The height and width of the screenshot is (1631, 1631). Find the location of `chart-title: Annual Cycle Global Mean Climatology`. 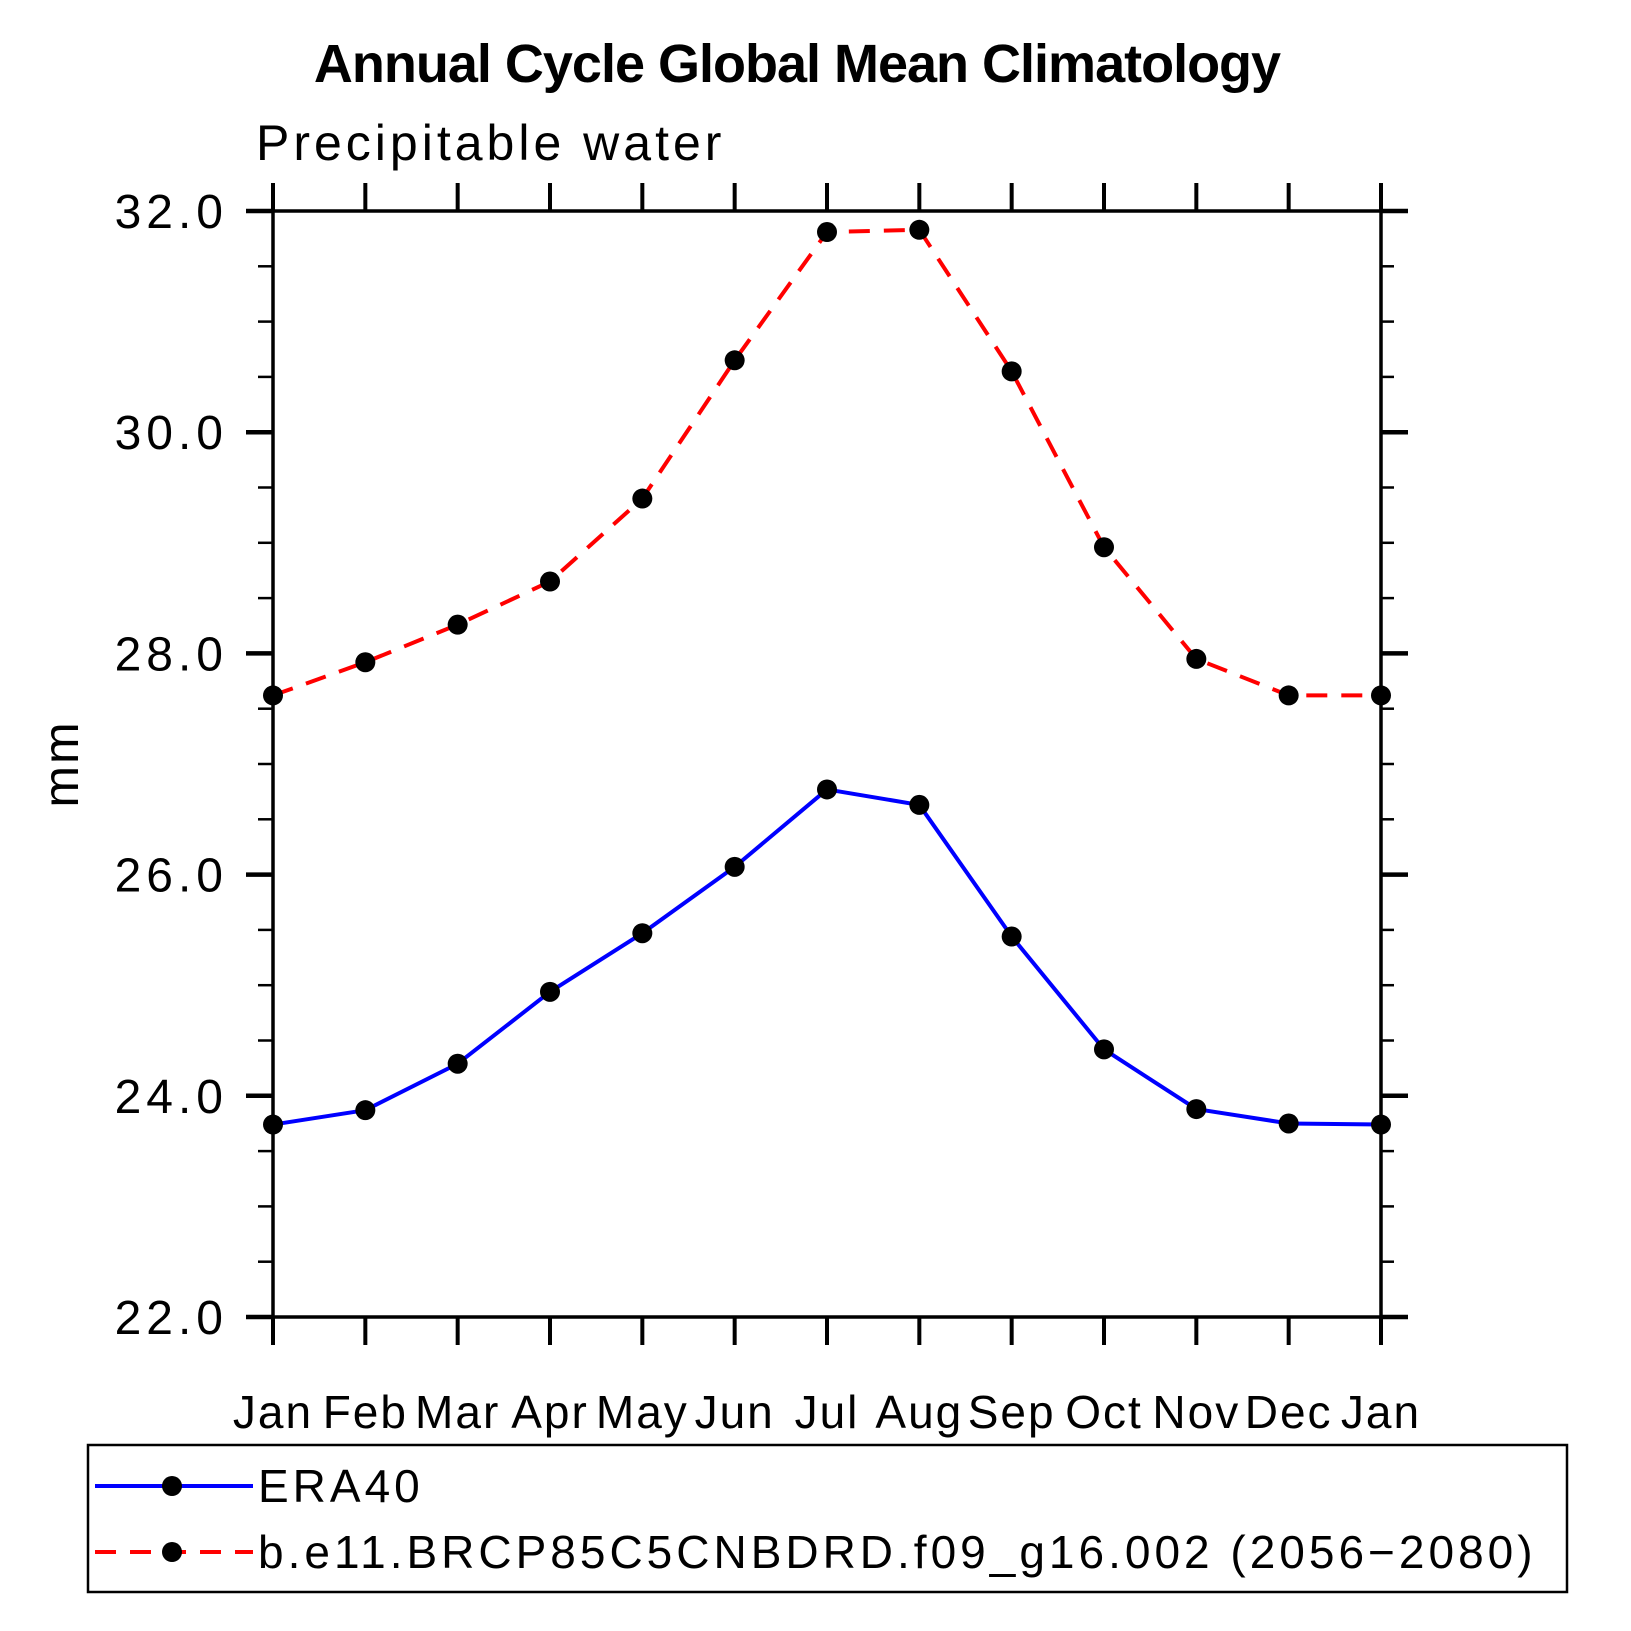

chart-title: Annual Cycle Global Mean Climatology is located at coordinates (797, 64).